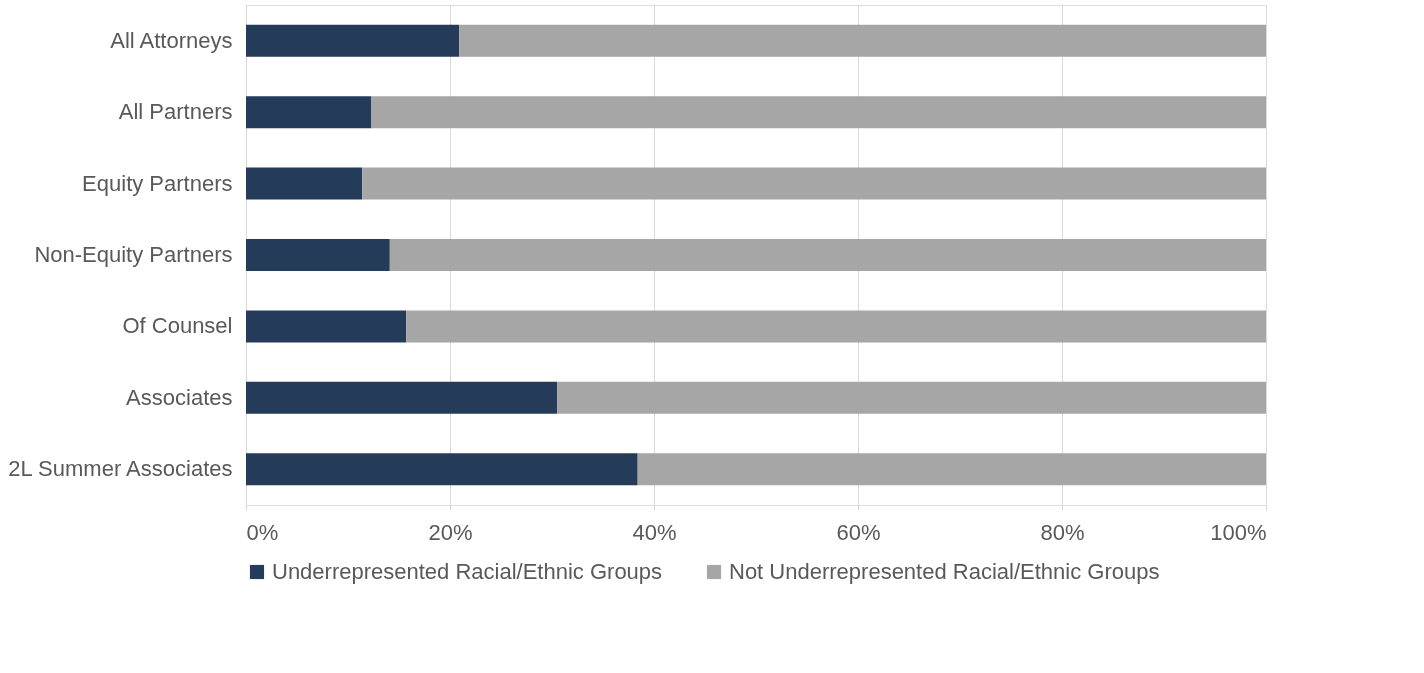 This screenshot has height=673, width=1424. I want to click on x-tick-label: 20%, so click(450, 532).